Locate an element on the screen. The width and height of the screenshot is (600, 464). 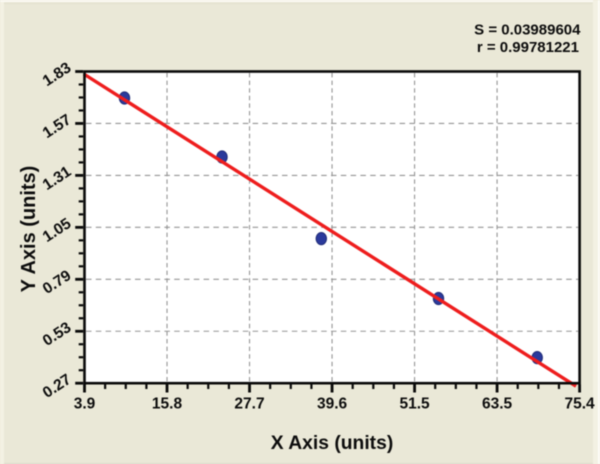
svg-text: 15.8 is located at coordinates (167, 403).